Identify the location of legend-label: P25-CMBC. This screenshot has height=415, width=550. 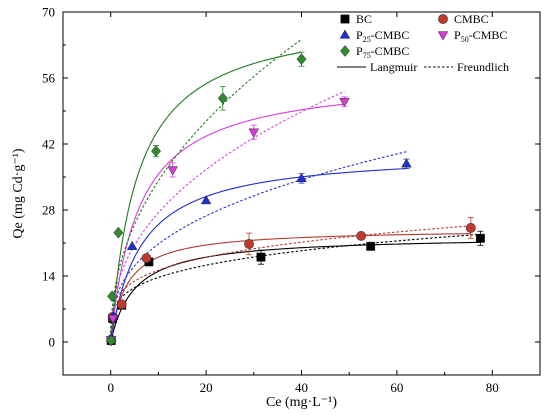
(382, 36).